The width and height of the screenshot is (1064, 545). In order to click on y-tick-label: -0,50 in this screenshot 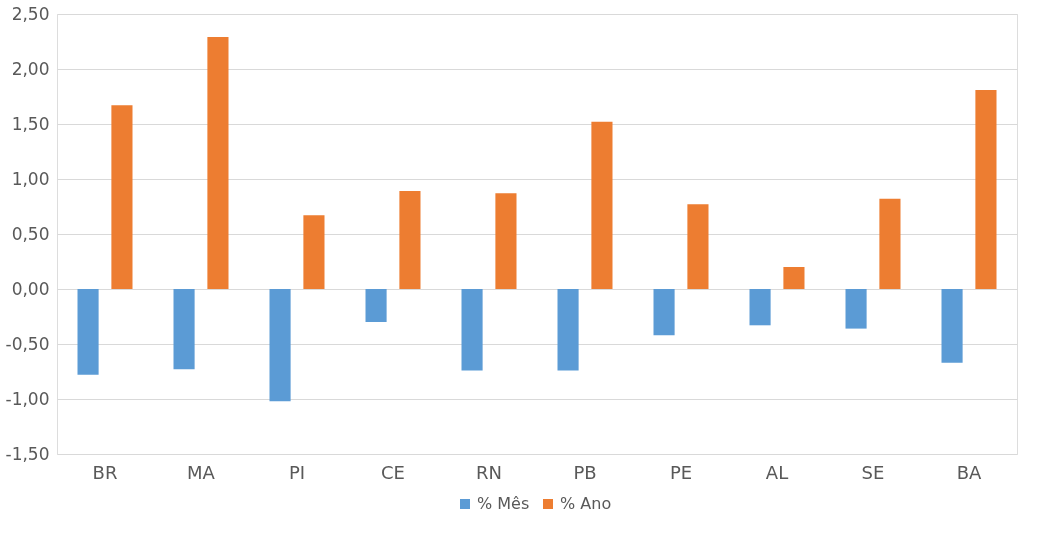, I will do `click(27, 343)`.